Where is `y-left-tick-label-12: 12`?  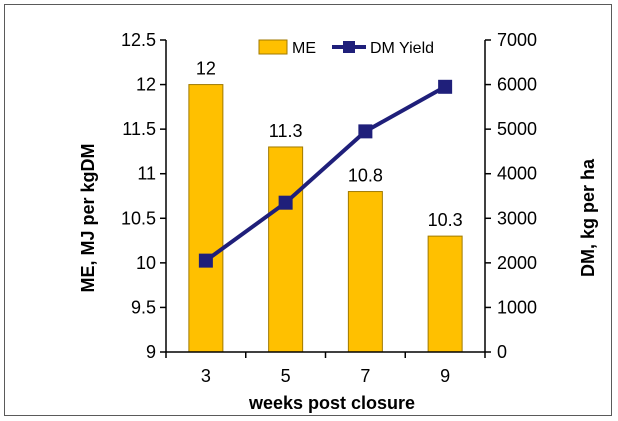
y-left-tick-label-12: 12 is located at coordinates (146, 85).